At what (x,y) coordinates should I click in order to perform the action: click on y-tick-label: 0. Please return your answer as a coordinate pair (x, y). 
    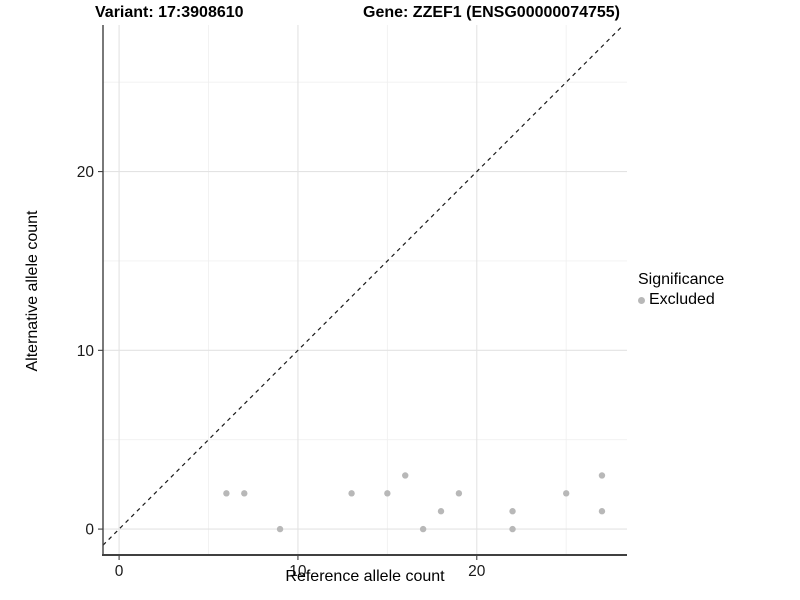
    Looking at the image, I should click on (89, 530).